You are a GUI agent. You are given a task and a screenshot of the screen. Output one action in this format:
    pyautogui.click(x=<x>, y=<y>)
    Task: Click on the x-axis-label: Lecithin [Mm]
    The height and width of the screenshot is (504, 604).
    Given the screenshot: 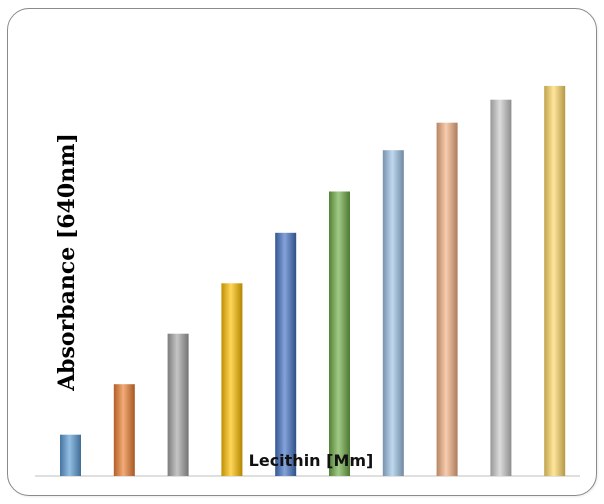 What is the action you would take?
    pyautogui.click(x=311, y=460)
    